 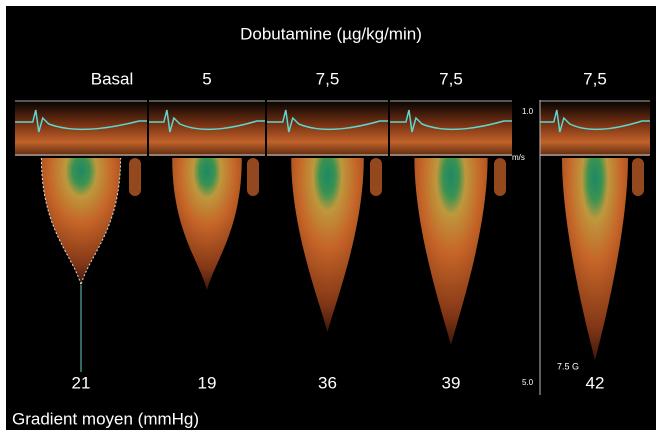 What do you see at coordinates (81, 382) in the screenshot?
I see `gradient-value: 21` at bounding box center [81, 382].